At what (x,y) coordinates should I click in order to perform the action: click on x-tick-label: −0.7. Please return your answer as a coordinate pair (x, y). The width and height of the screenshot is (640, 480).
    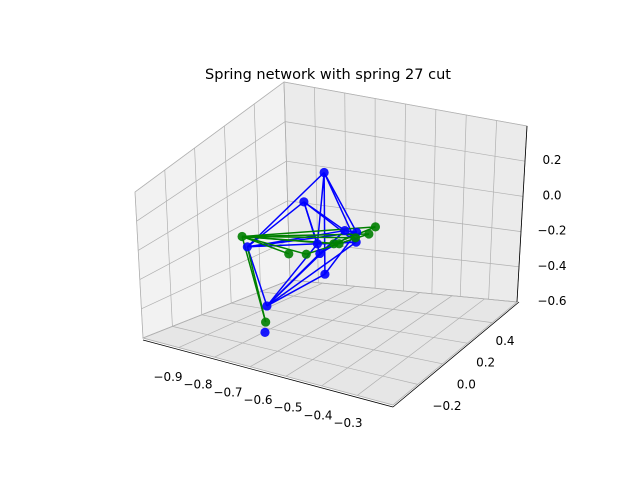
    Looking at the image, I should click on (227, 392).